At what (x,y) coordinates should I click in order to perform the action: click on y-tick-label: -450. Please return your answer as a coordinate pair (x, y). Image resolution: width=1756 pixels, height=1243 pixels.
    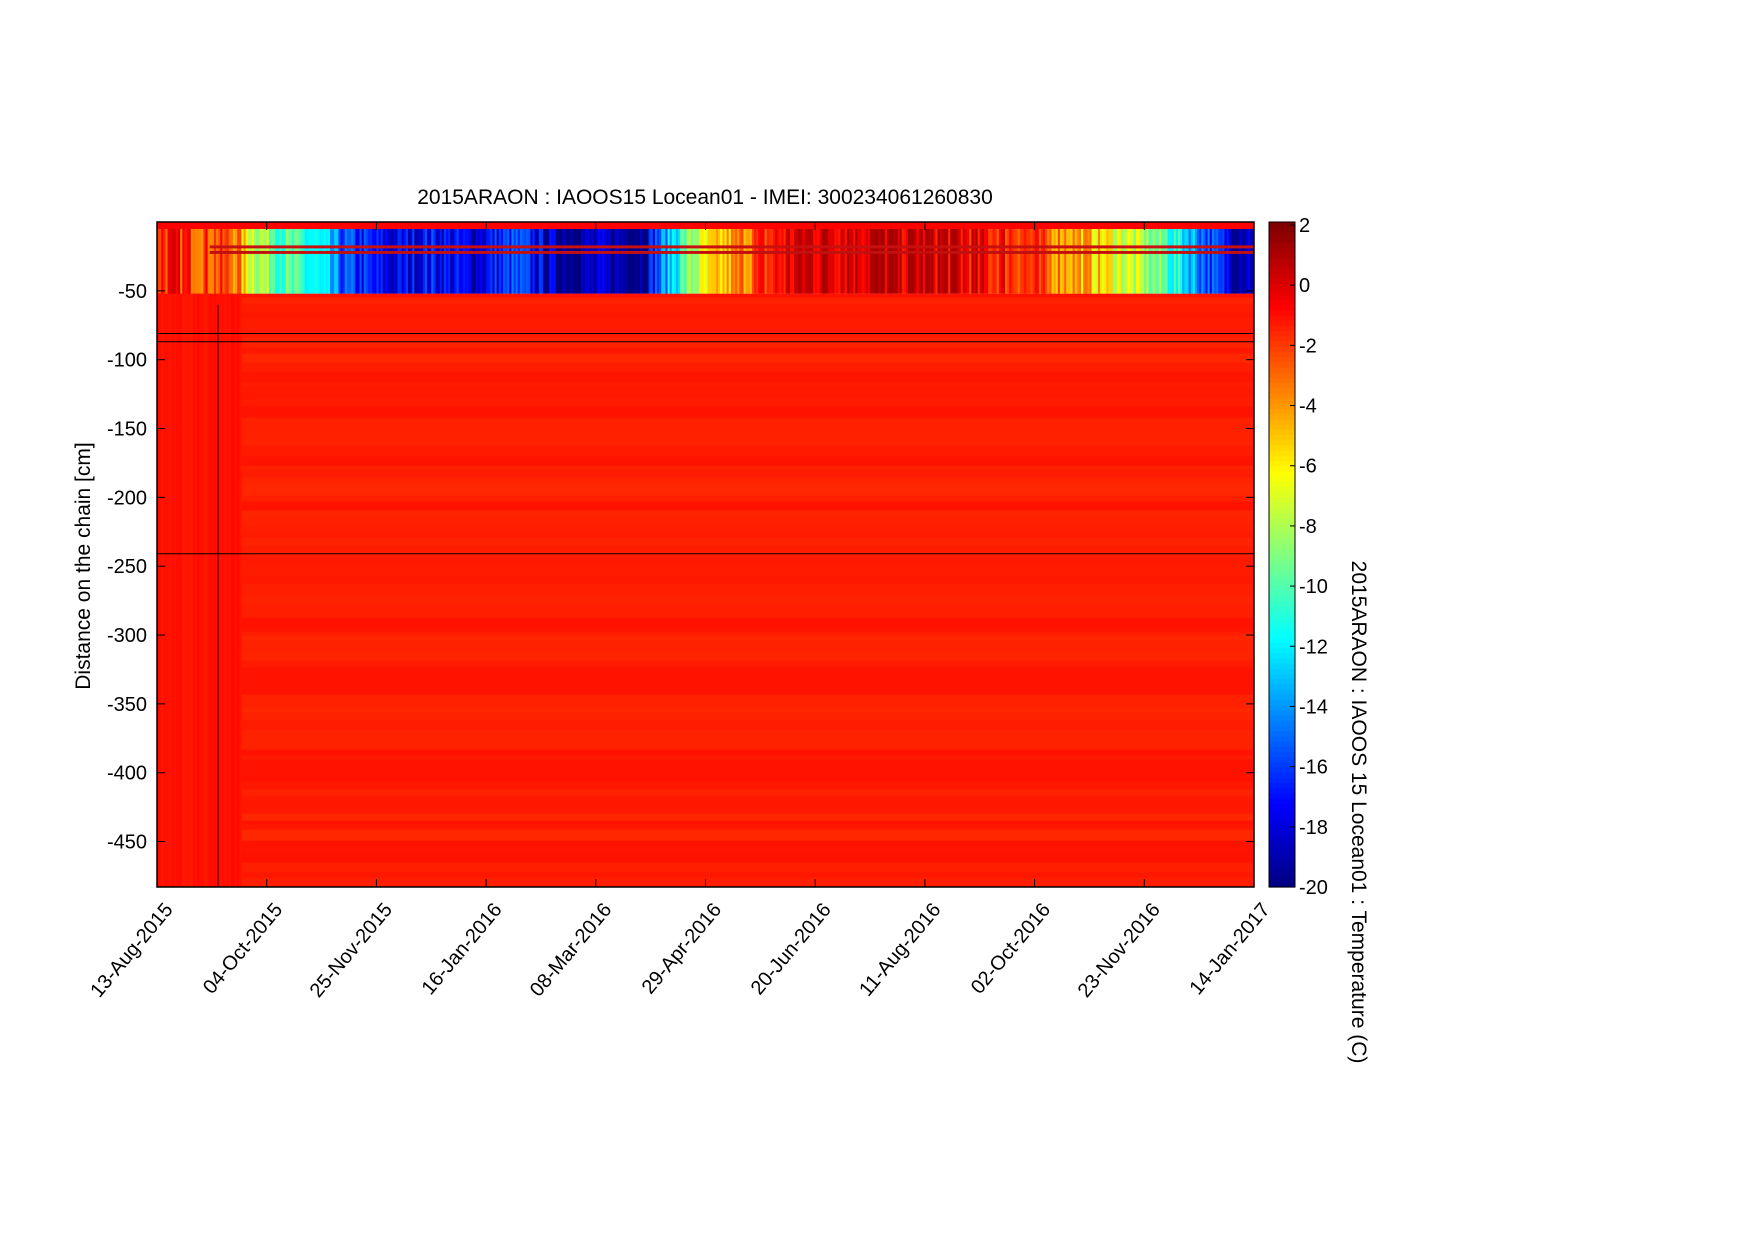
    Looking at the image, I should click on (127, 843).